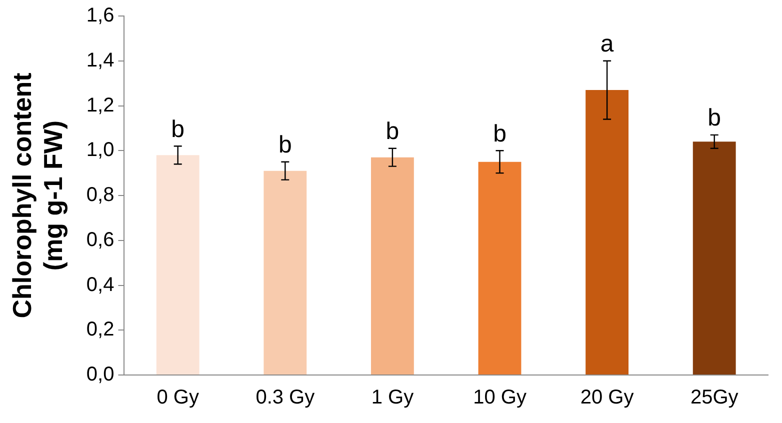 The image size is (782, 423). Describe the element at coordinates (714, 397) in the screenshot. I see `x-tick-label: 25Gy` at that location.